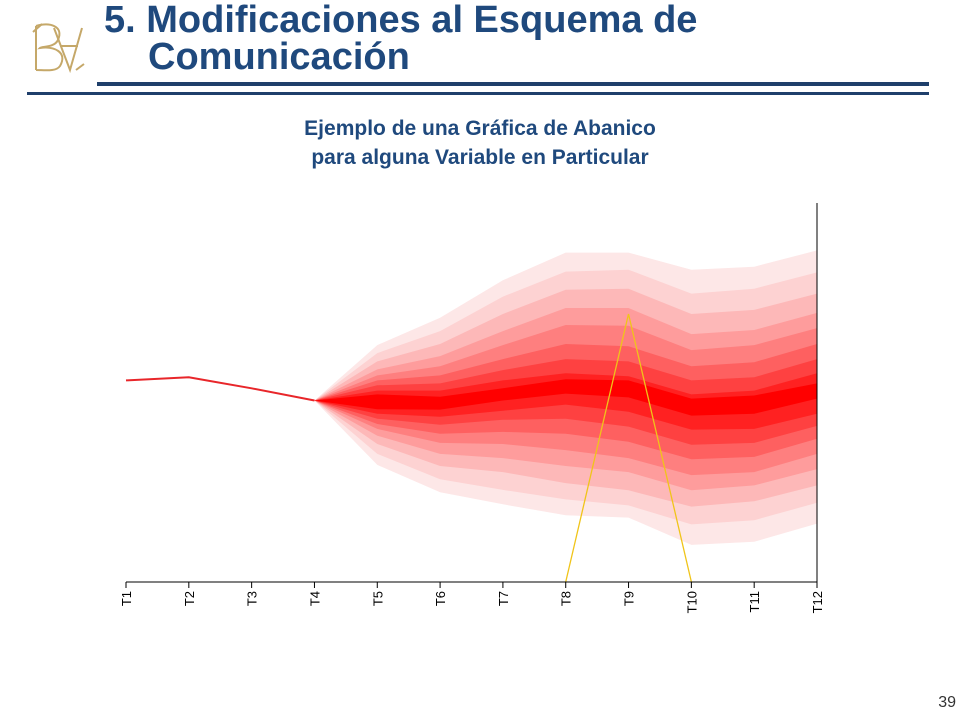 This screenshot has width=960, height=720. Describe the element at coordinates (440, 598) in the screenshot. I see `x-tick-label-t6: T6` at that location.